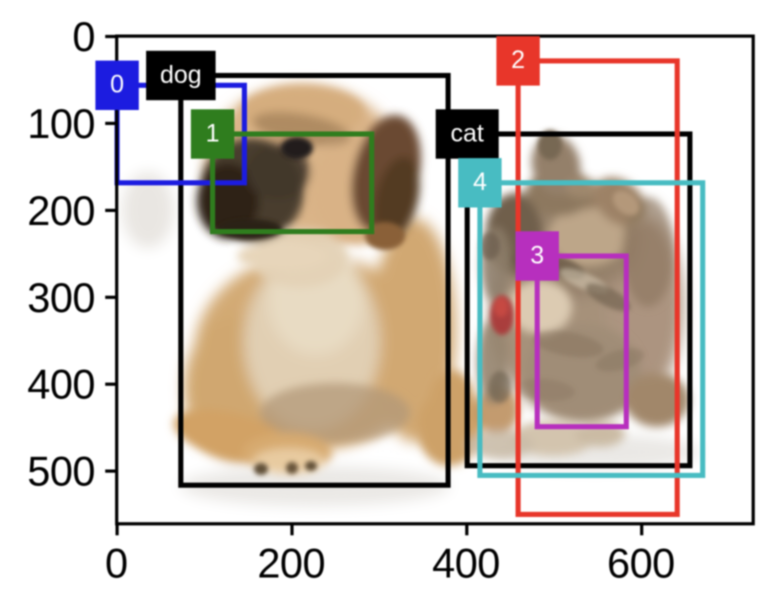 The height and width of the screenshot is (596, 784). Describe the element at coordinates (537, 255) in the screenshot. I see `svg-text: 3` at that location.